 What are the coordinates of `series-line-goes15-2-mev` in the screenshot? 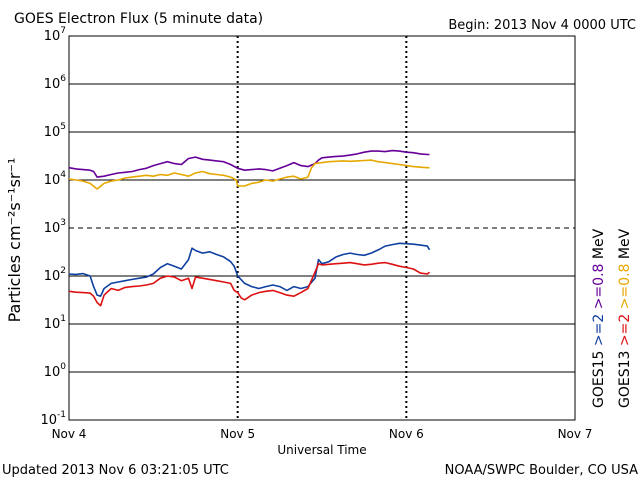 It's located at (249, 270).